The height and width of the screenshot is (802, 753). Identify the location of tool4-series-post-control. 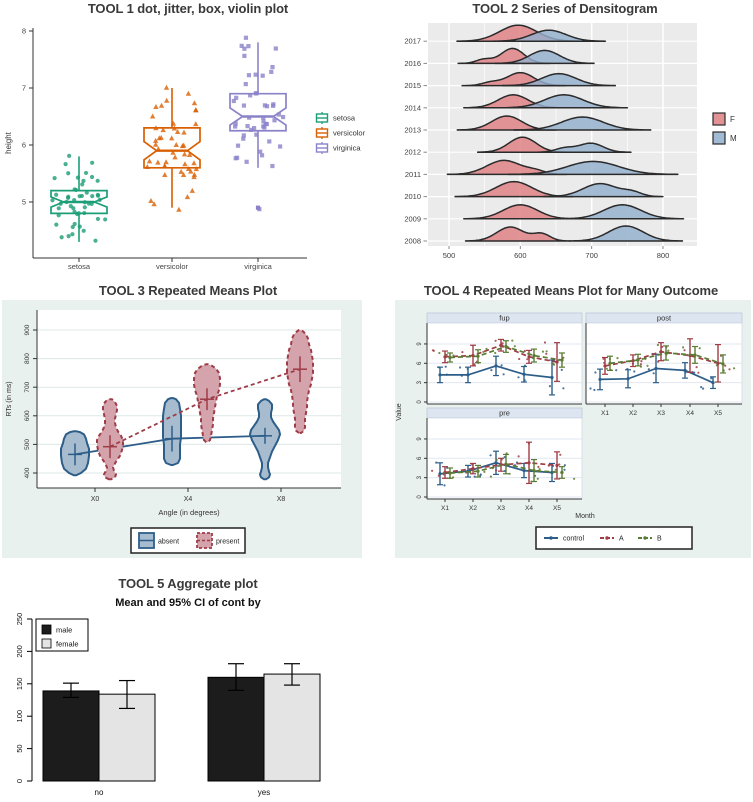
(656, 372).